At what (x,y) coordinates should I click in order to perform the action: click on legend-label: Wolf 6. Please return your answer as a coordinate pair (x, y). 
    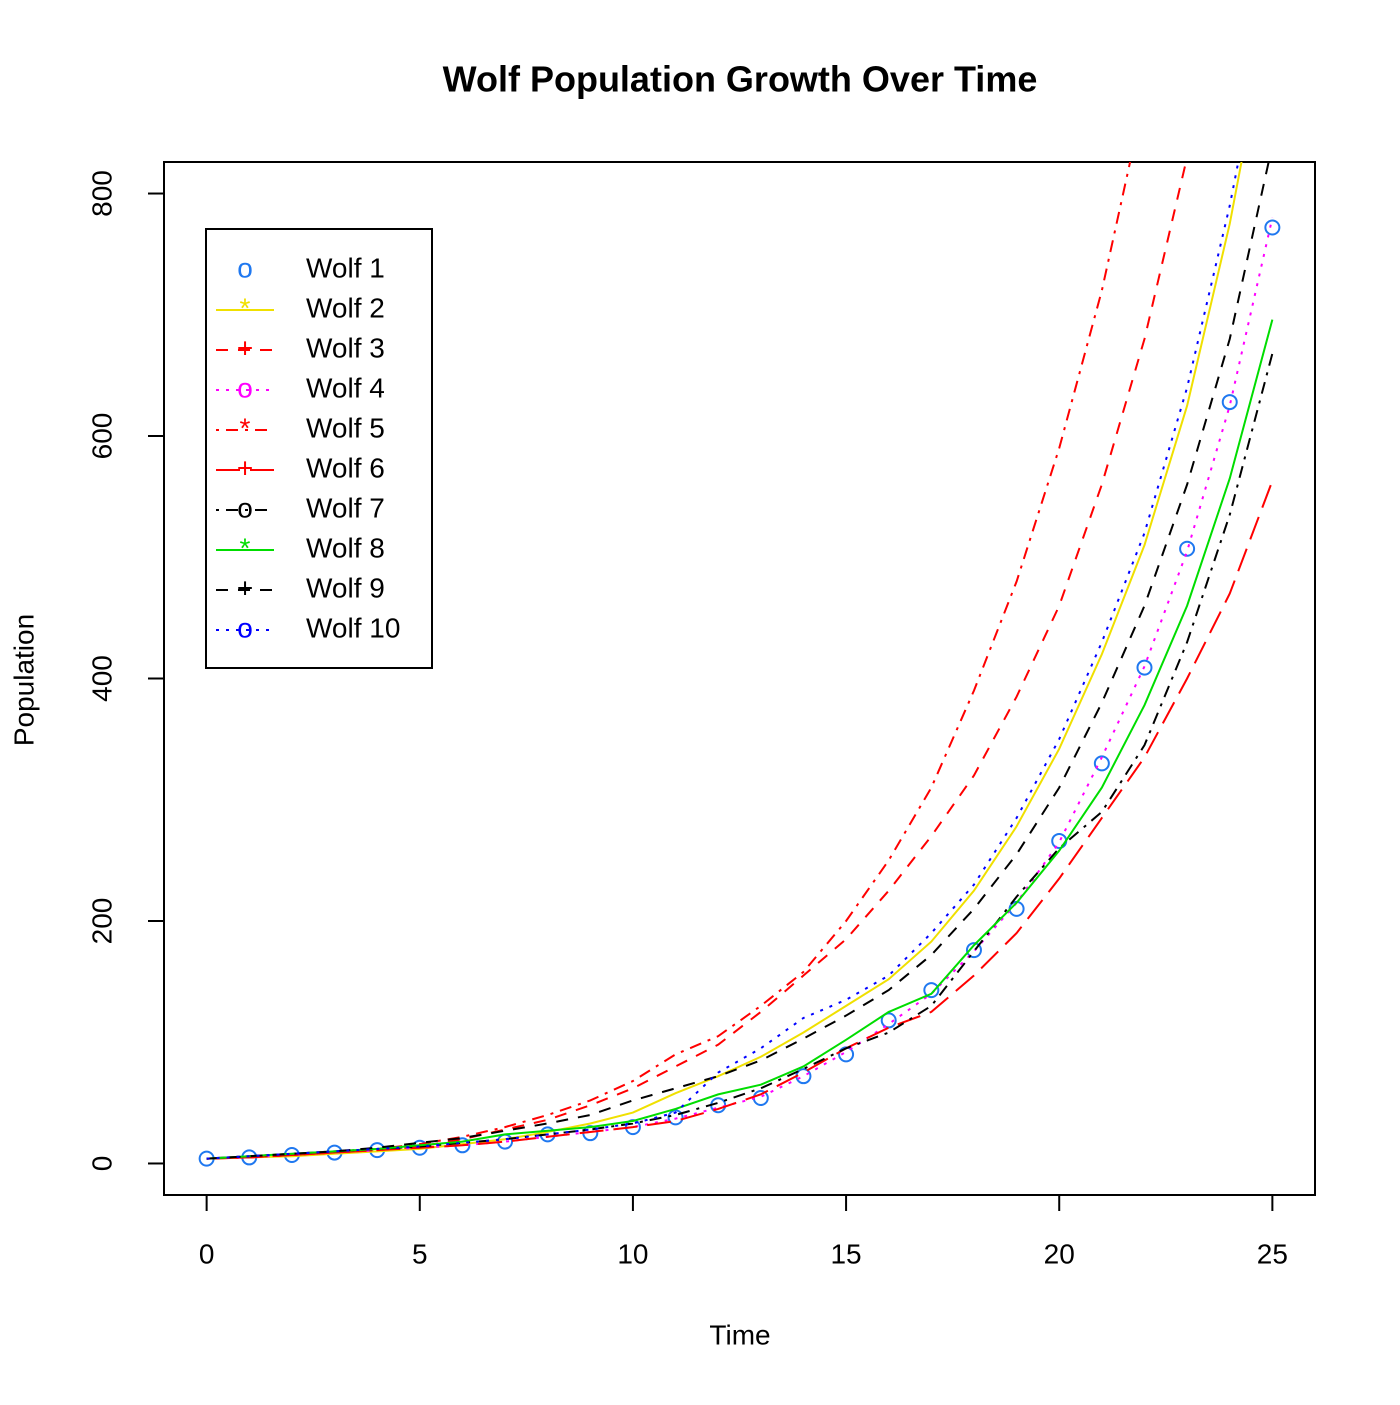
    Looking at the image, I should click on (345, 467).